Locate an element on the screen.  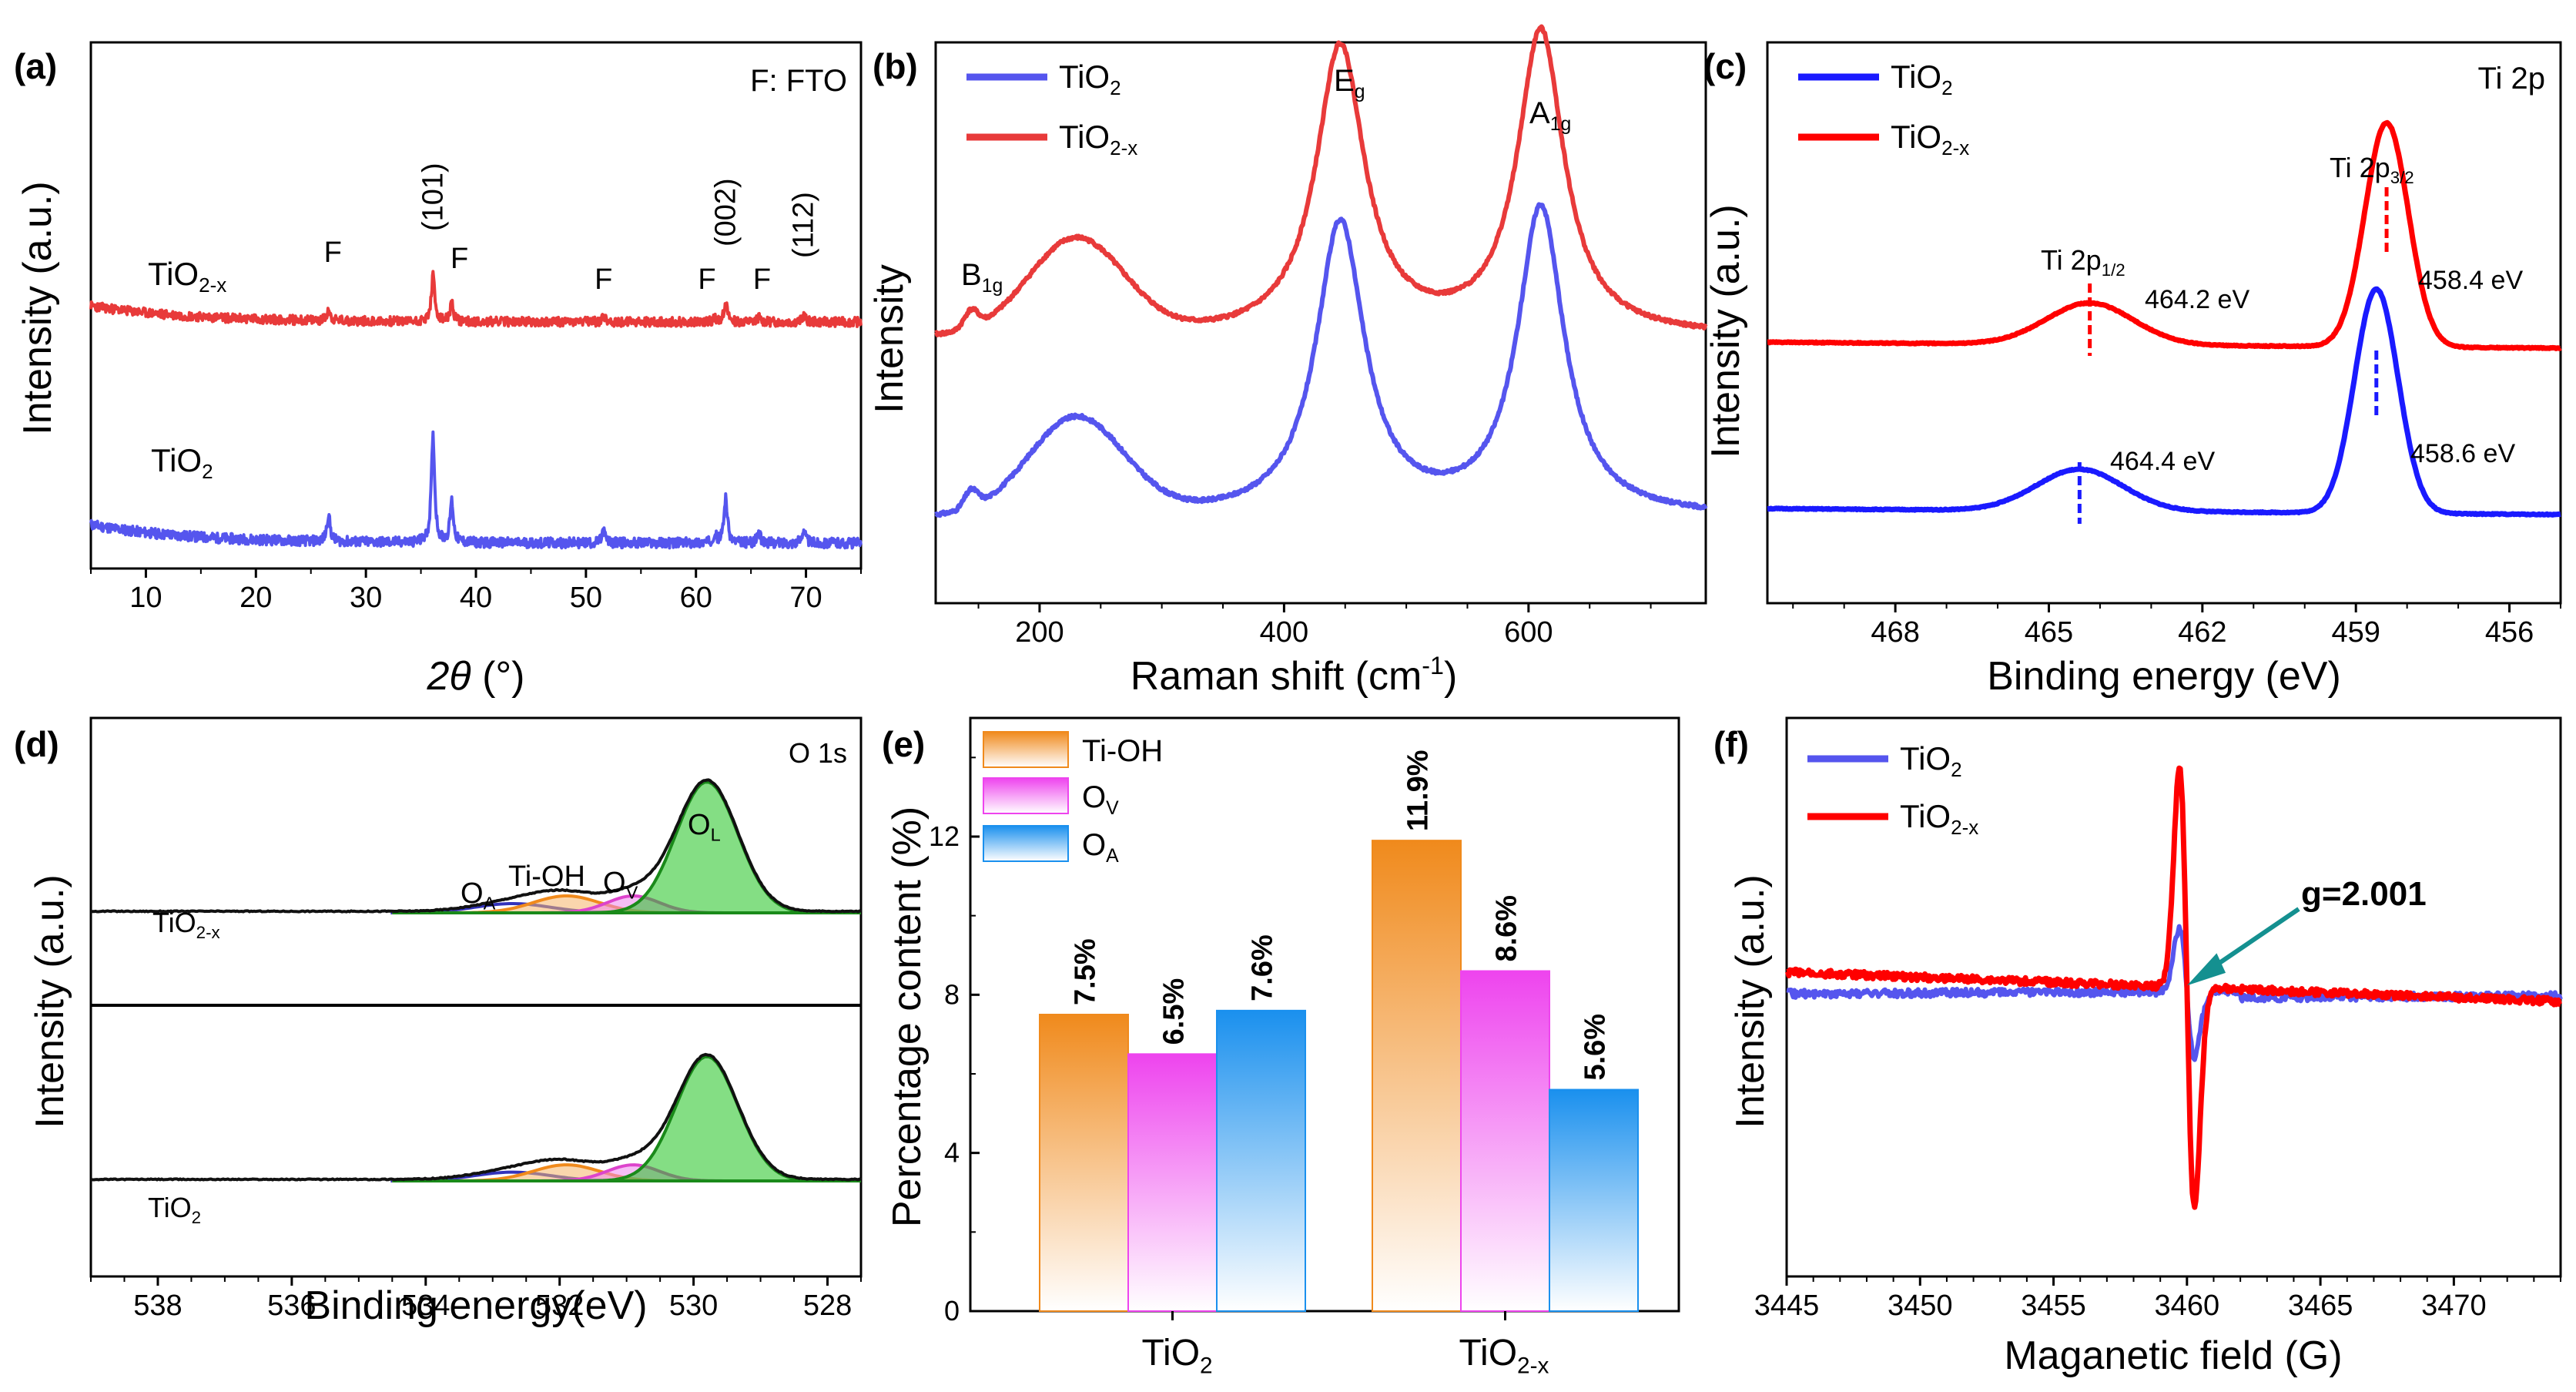
category-label: TiO2 is located at coordinates (1177, 1356).